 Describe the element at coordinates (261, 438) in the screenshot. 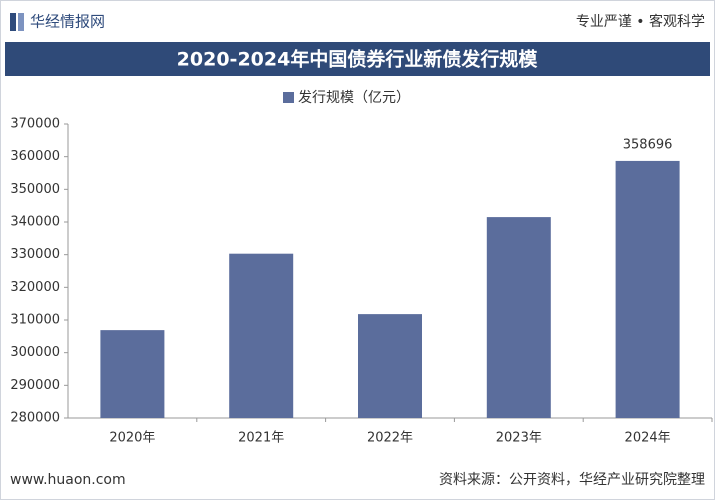

I see `x-tick-label: 2021年` at that location.